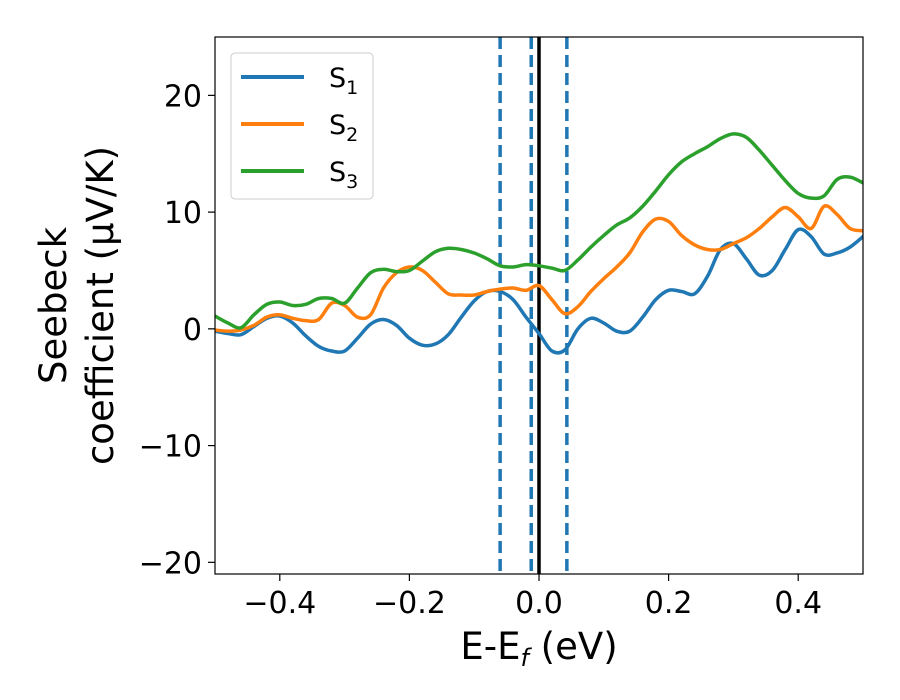 This screenshot has height=700, width=900. I want to click on legend: S1 S2 S3, so click(302, 126).